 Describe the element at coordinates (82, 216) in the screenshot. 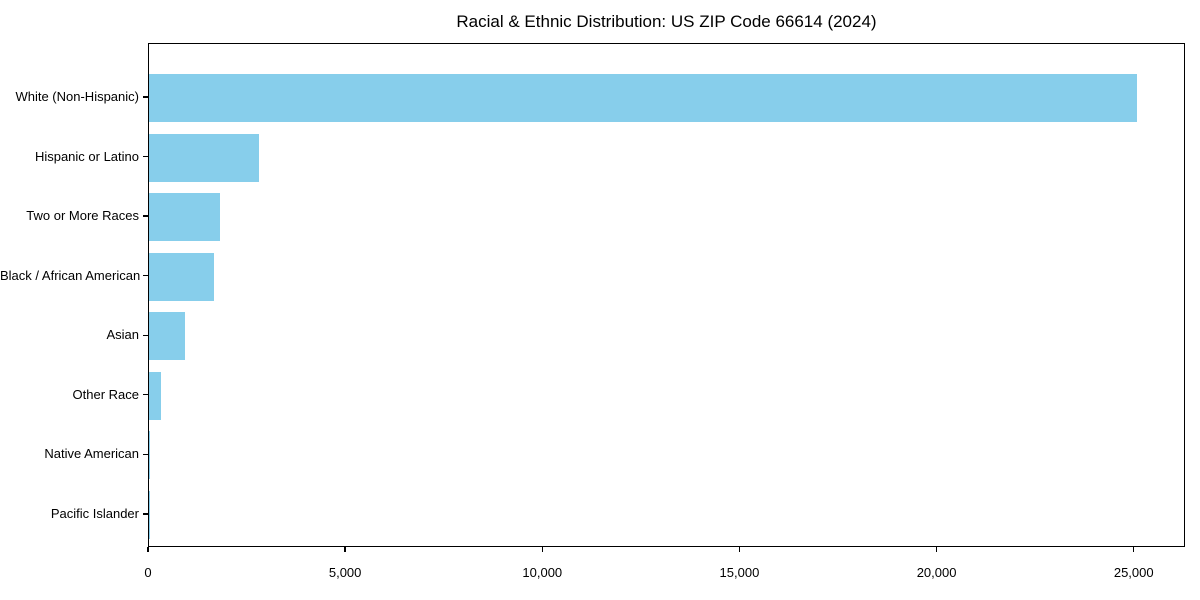

I see `y-tick-label: Two or More Races` at that location.